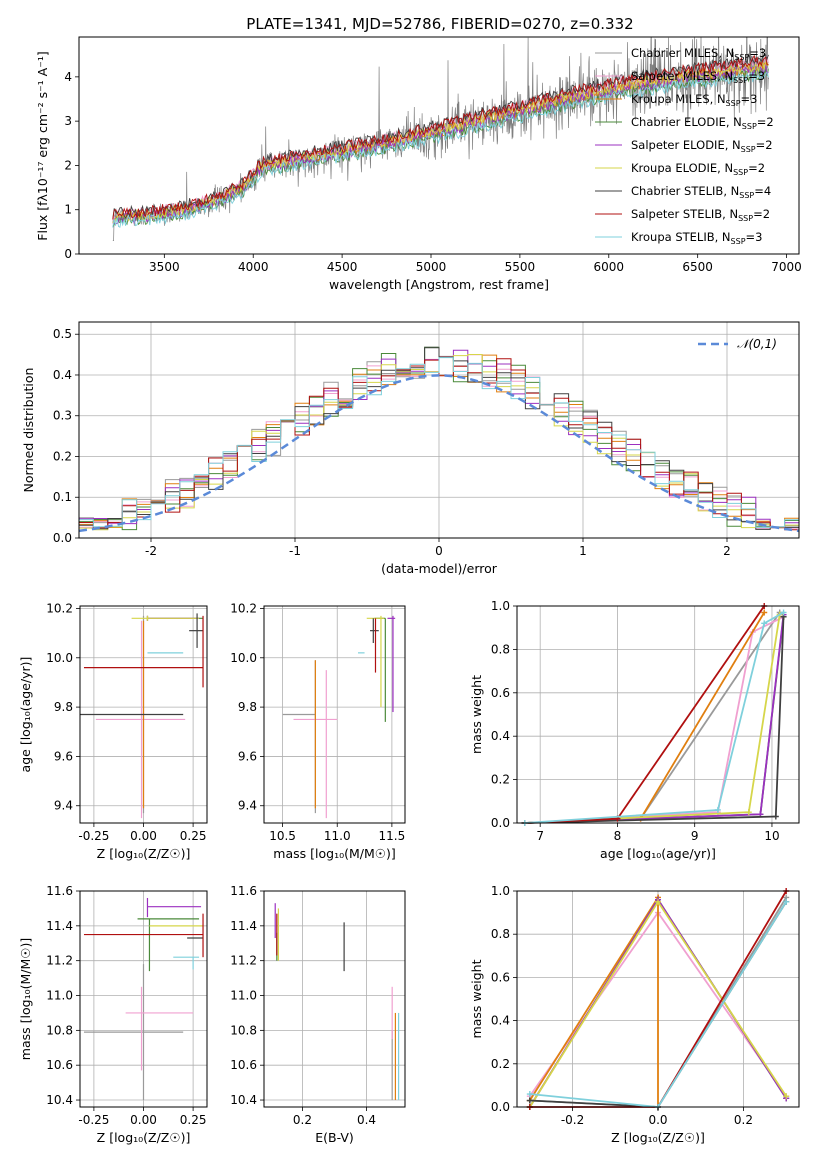 The image size is (819, 1170). I want to click on x-axis-label: mass [log₁₀(M/M☉)], so click(334, 853).